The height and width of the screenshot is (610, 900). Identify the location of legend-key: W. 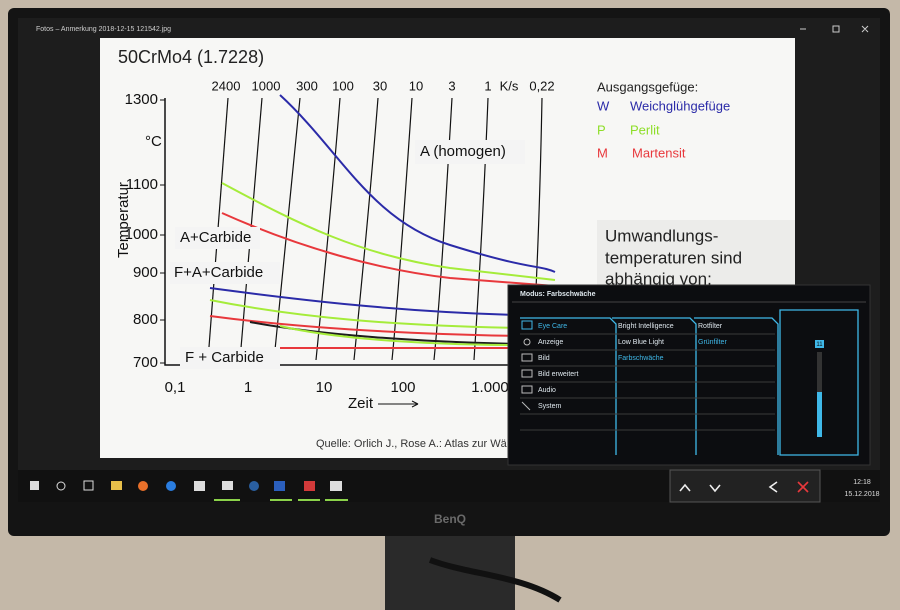
(603, 105).